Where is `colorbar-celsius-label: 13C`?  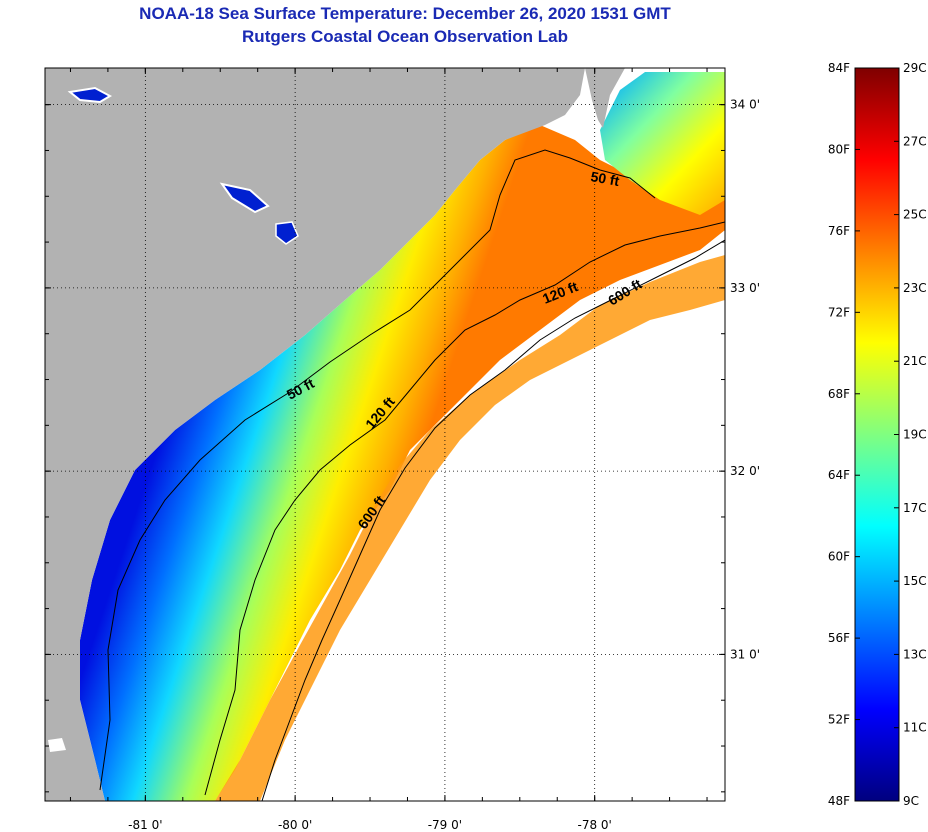 colorbar-celsius-label: 13C is located at coordinates (915, 654).